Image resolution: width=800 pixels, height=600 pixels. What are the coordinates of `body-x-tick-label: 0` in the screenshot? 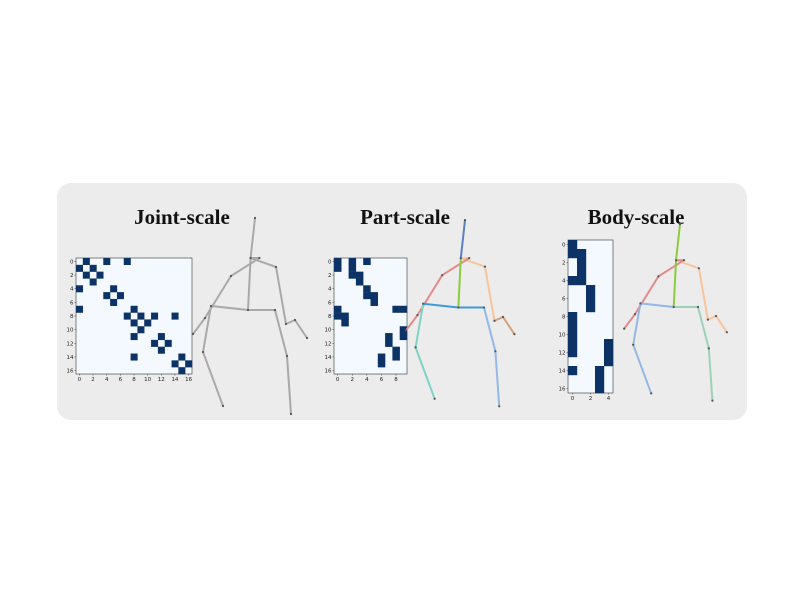 It's located at (573, 399).